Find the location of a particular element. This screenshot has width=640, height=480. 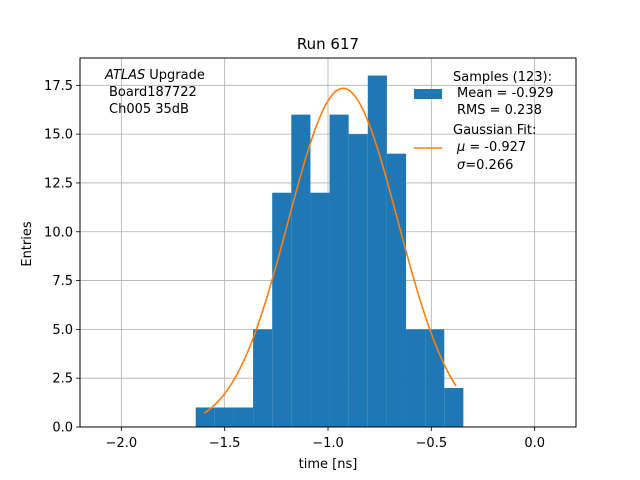

x-tick-label: 0.0 is located at coordinates (534, 443).